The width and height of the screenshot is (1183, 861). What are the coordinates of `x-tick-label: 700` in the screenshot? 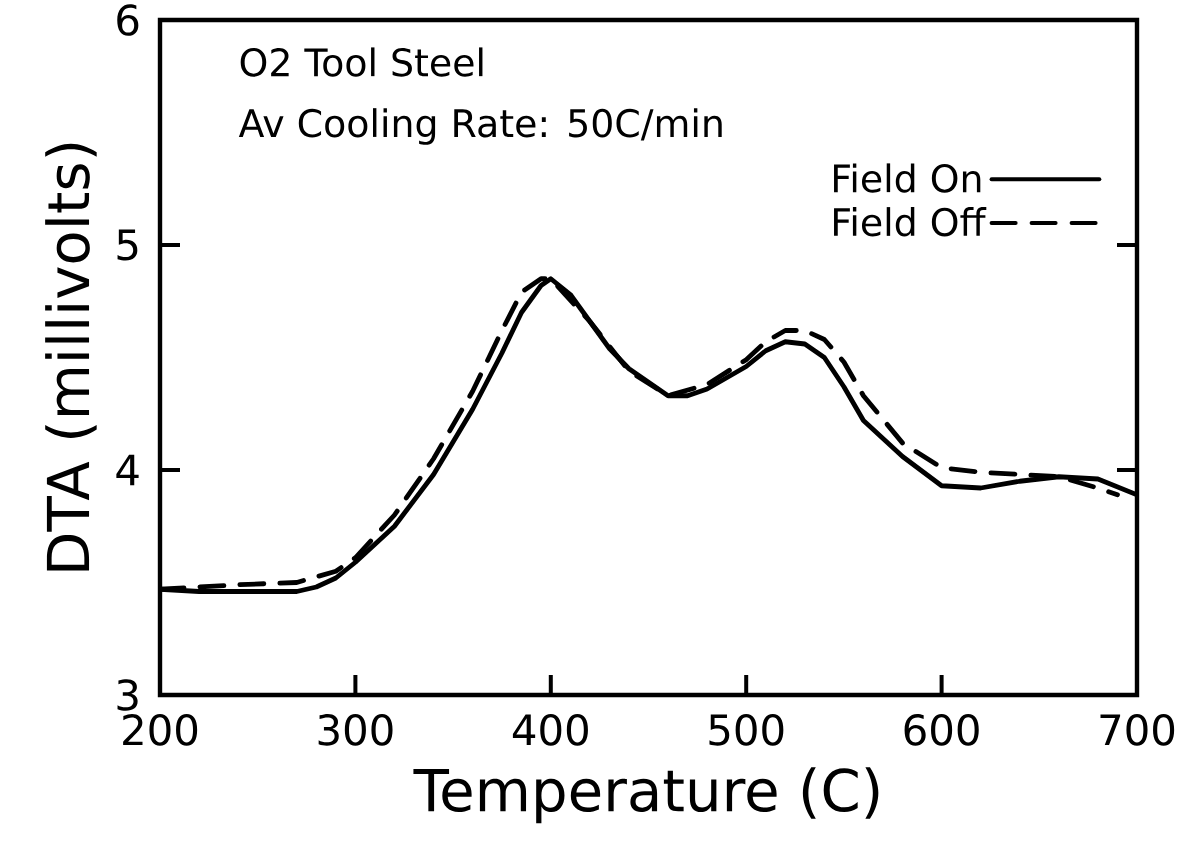 It's located at (1137, 730).